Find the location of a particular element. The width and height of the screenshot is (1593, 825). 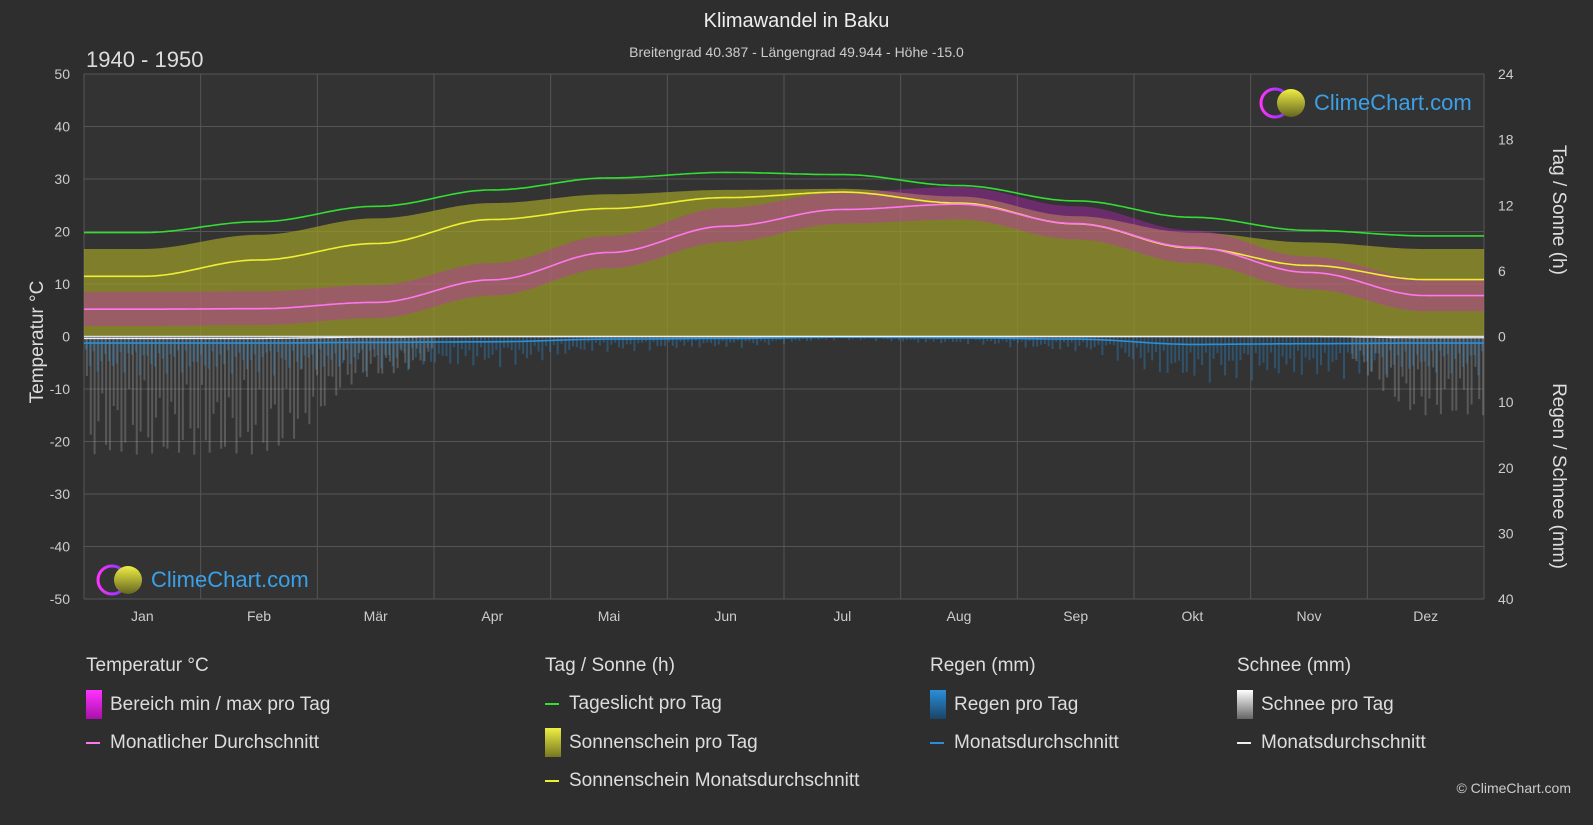

legend-label: Sonnenschein pro Tag is located at coordinates (663, 742).